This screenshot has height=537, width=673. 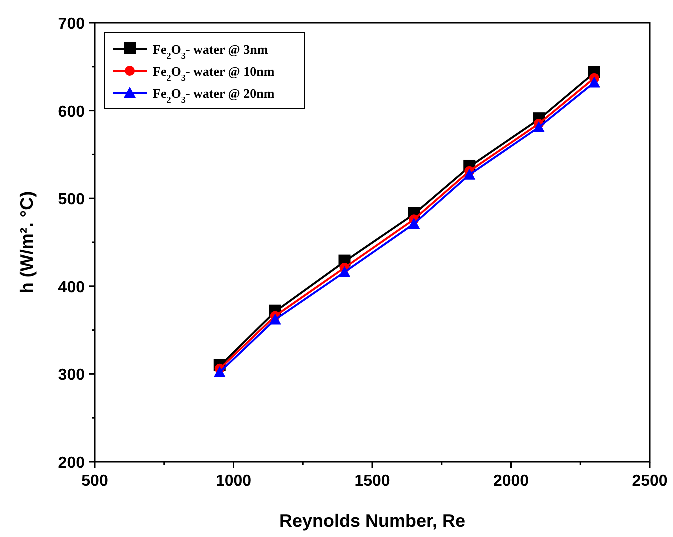 I want to click on x-axis-title: Reynolds Number, Re, so click(x=372, y=521).